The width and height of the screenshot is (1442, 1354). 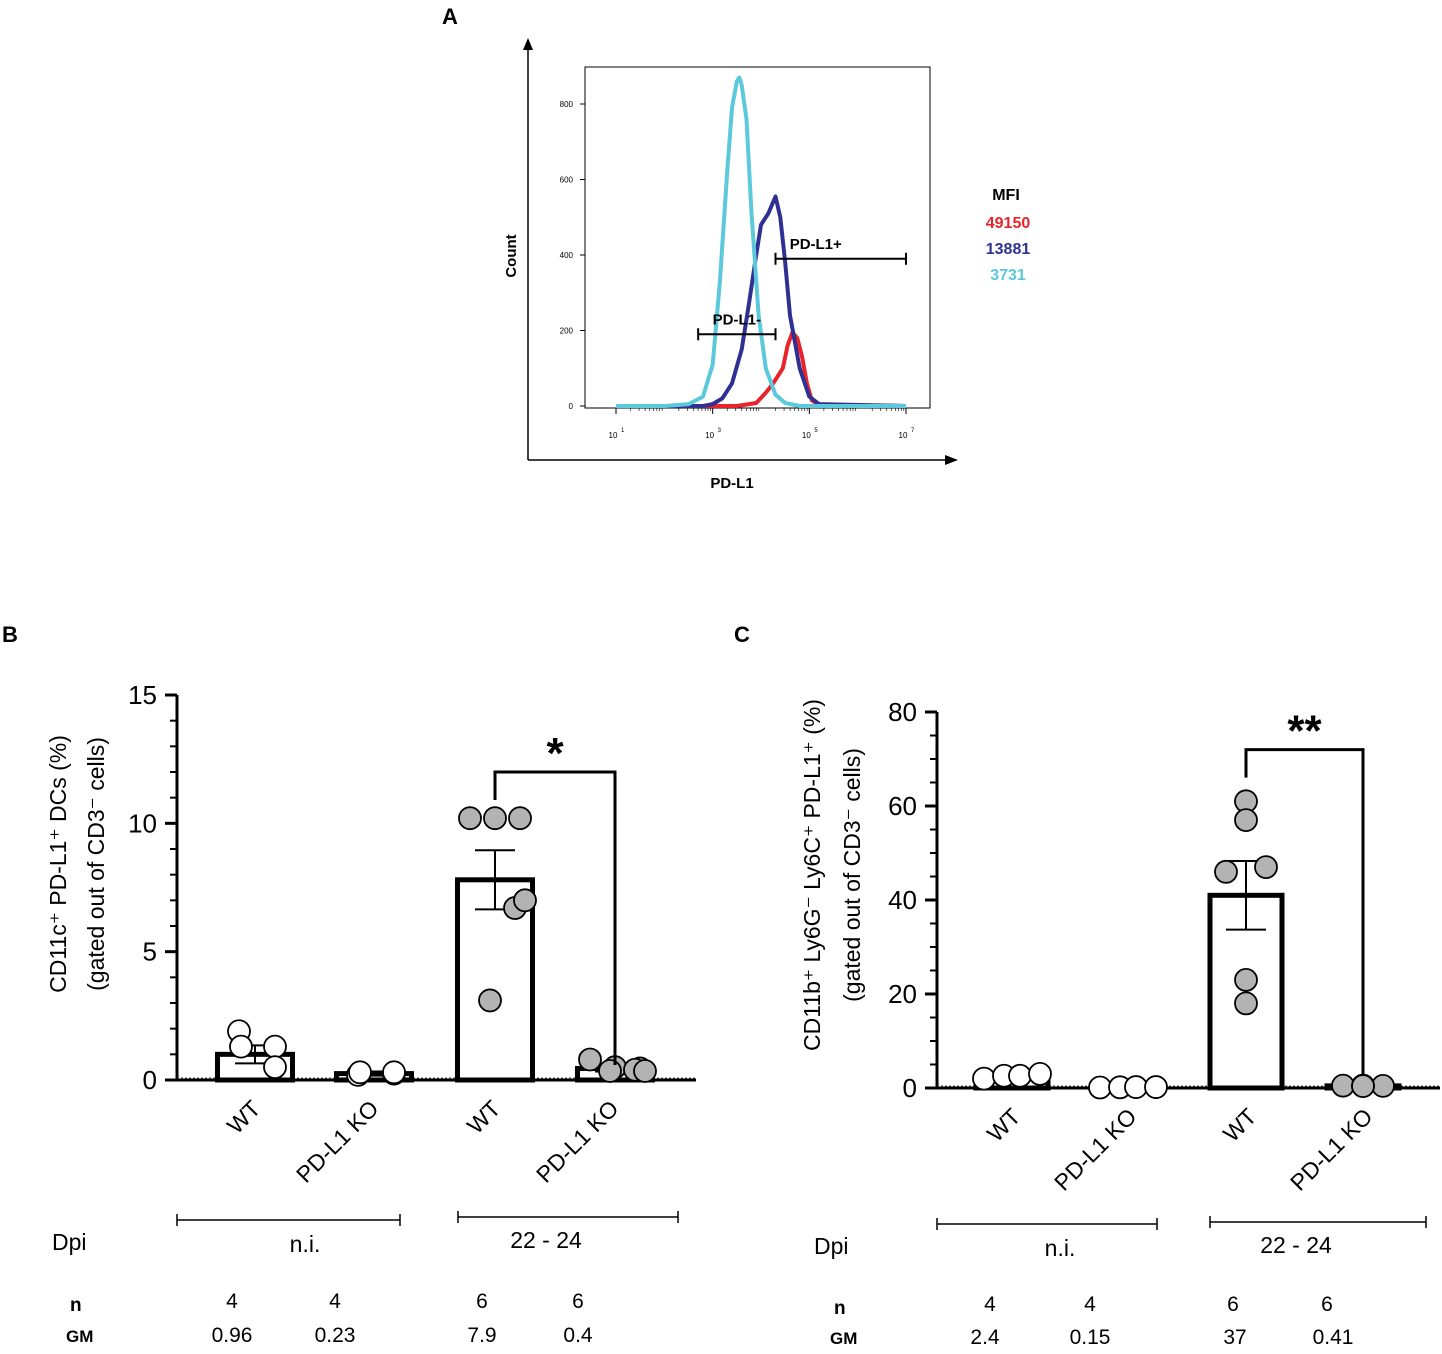 What do you see at coordinates (142, 823) in the screenshot?
I see `panel-b-y-tick-label: 10` at bounding box center [142, 823].